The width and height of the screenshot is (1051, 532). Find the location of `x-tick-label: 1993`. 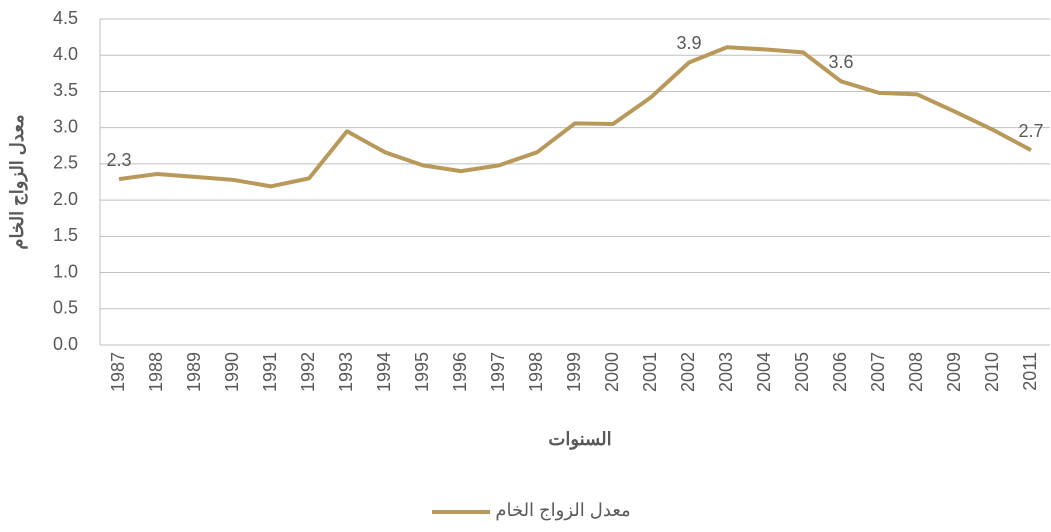

x-tick-label: 1993 is located at coordinates (346, 372).